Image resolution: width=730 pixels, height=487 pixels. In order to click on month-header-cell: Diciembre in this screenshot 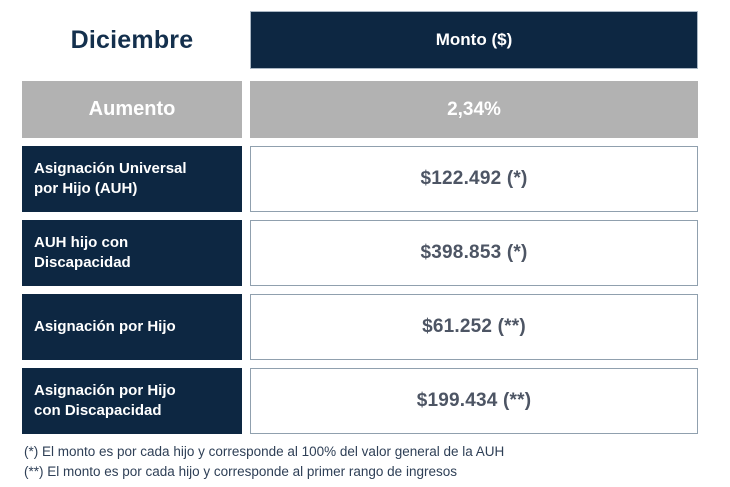, I will do `click(132, 40)`.